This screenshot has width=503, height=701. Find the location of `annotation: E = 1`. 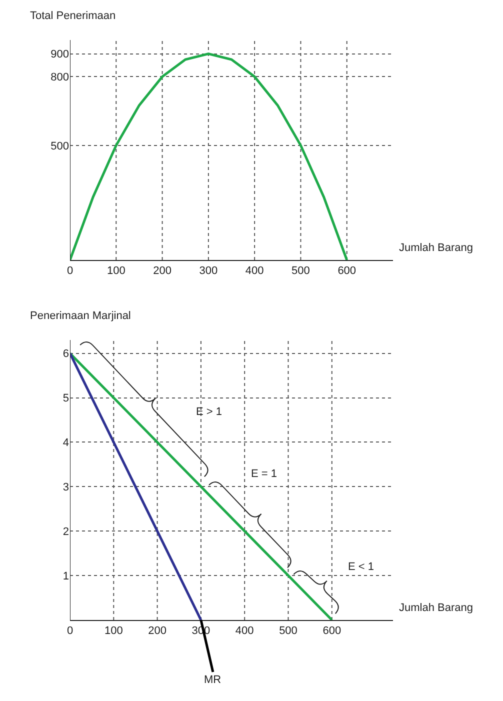

annotation: E = 1 is located at coordinates (264, 474).